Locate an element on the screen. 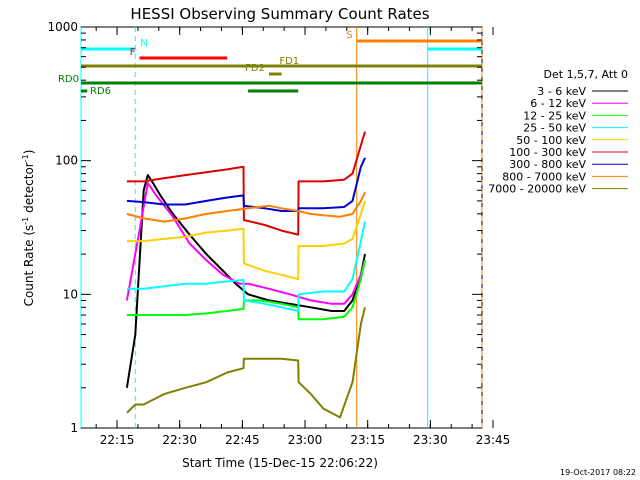 This screenshot has width=640, height=480. legend-header: Det 1,5,7, Att 0 is located at coordinates (586, 74).